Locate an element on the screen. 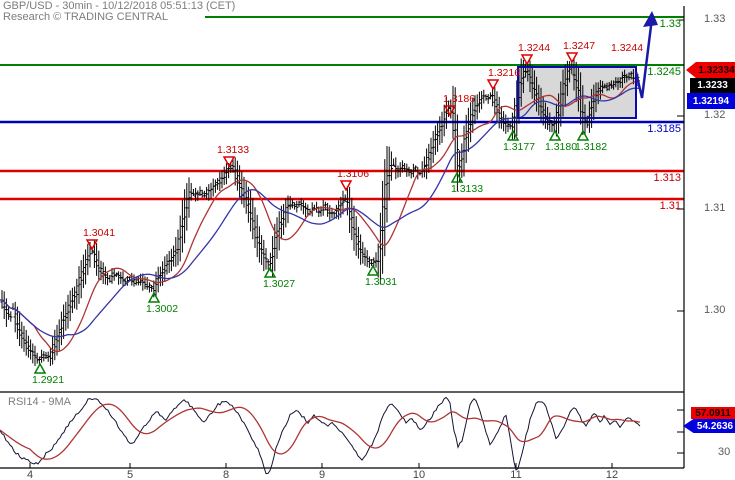  time-tick-label: 9 is located at coordinates (322, 474).